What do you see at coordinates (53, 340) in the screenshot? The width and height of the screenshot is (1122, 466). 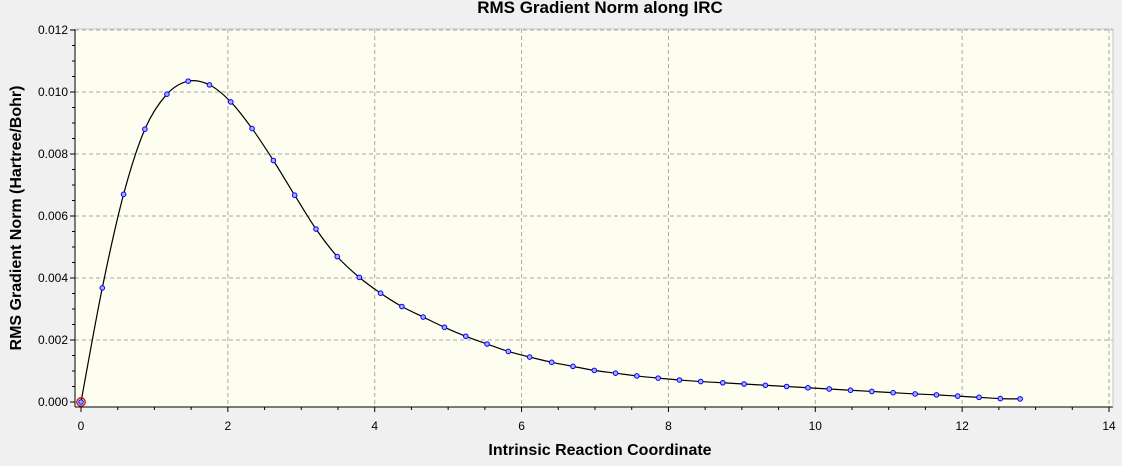 I see `y-tick-label: 0.002` at bounding box center [53, 340].